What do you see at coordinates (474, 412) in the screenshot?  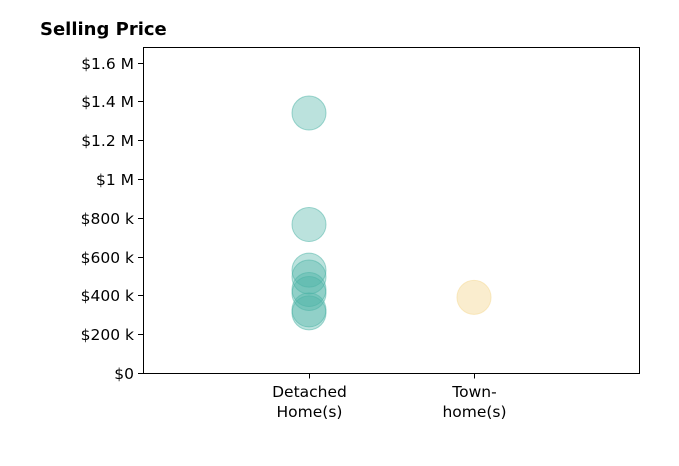 I see `x-tick-label-line: home(s)` at bounding box center [474, 412].